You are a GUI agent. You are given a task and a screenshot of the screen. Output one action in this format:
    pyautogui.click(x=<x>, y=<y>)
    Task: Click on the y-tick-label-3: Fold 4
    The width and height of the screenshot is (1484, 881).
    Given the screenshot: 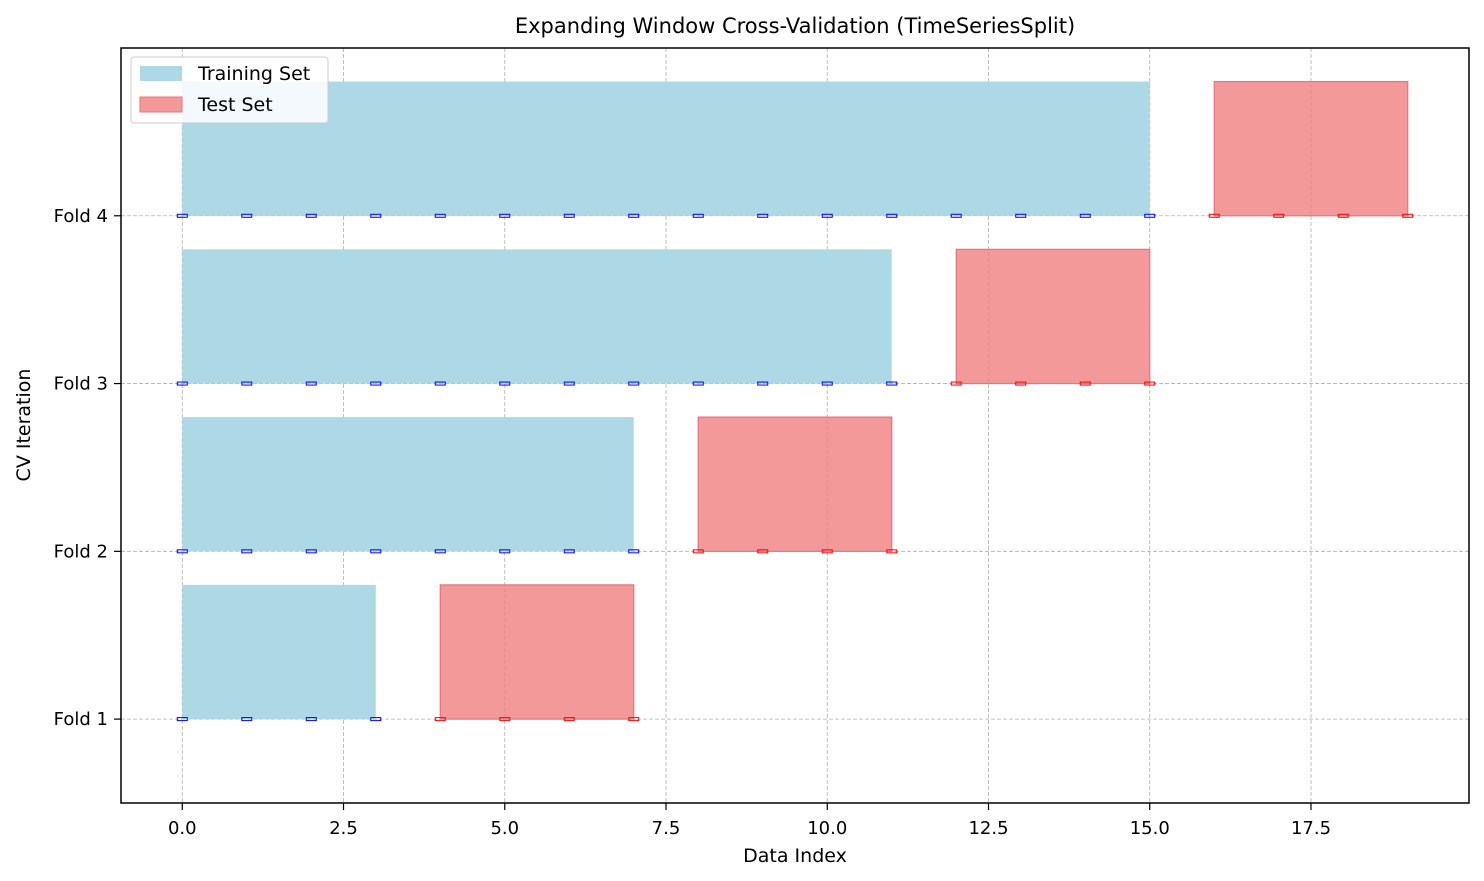 What is the action you would take?
    pyautogui.click(x=81, y=216)
    